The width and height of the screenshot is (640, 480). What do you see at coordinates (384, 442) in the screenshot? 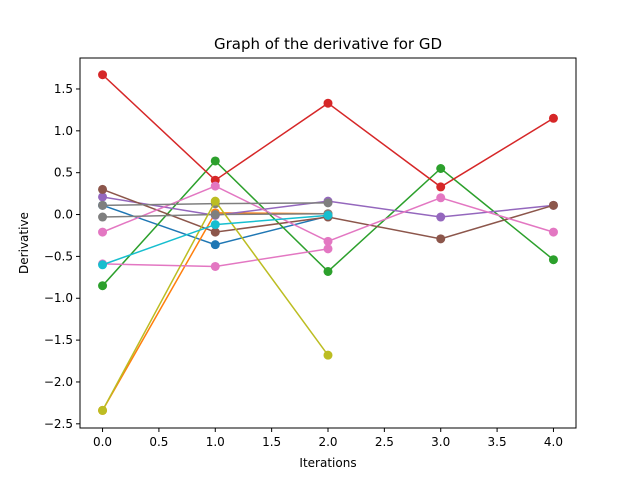
I see `x-tick-label: 2.5` at bounding box center [384, 442].